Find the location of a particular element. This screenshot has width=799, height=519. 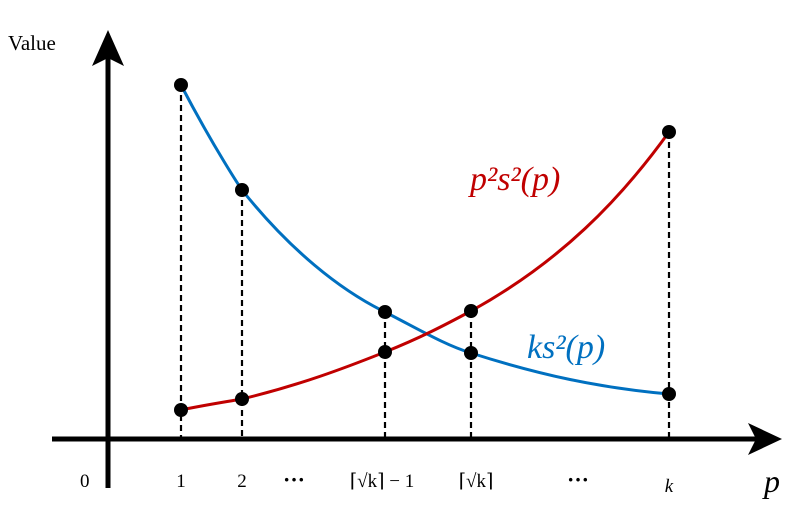

x-axis-arrowhead is located at coordinates (765, 439).